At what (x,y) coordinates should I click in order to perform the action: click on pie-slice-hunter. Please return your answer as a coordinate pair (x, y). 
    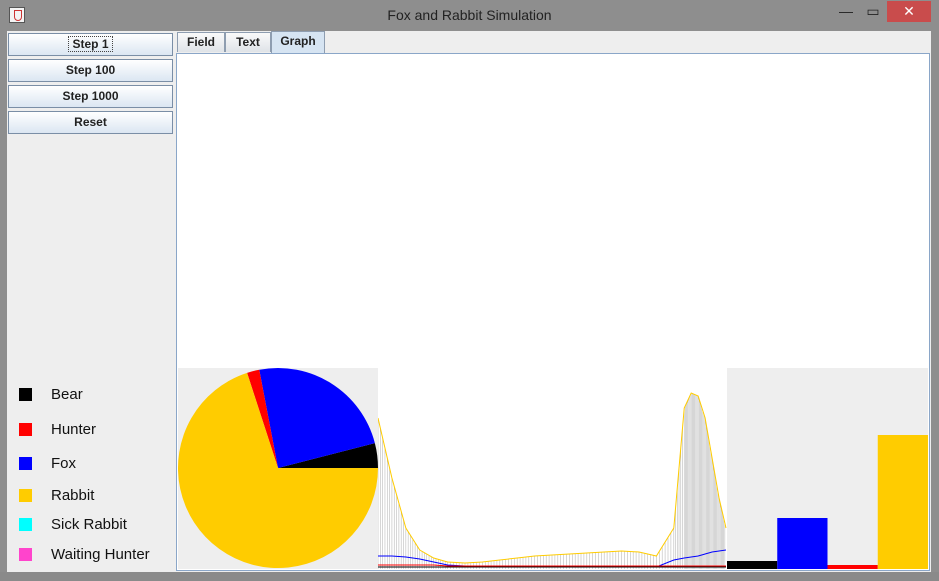
    Looking at the image, I should click on (262, 418).